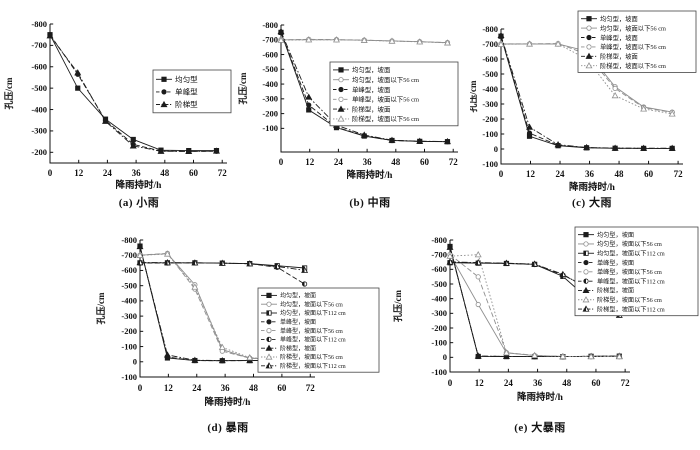 This screenshot has height=450, width=700. What do you see at coordinates (313, 313) in the screenshot?
I see `svg-text: 均匀型，坡面以下112 cm` at bounding box center [313, 313].